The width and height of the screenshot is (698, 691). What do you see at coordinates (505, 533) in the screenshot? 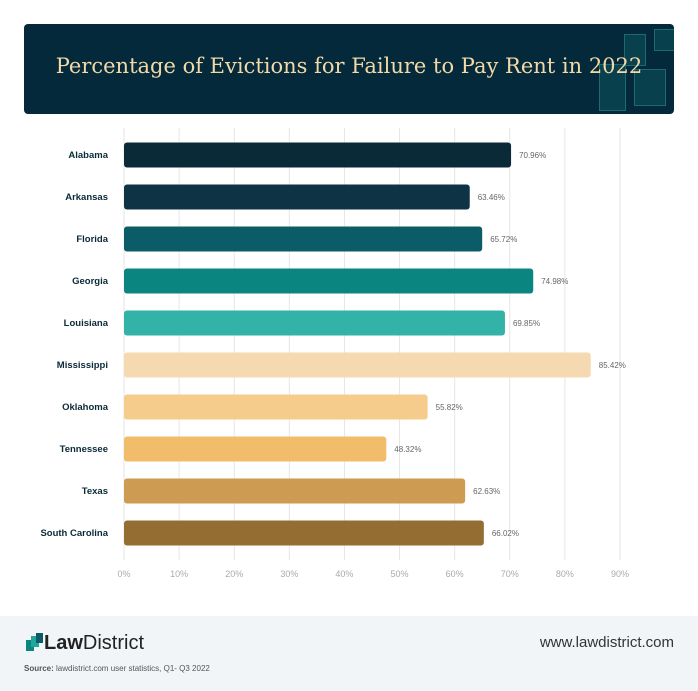
I see `data-label: 66.02%` at bounding box center [505, 533].